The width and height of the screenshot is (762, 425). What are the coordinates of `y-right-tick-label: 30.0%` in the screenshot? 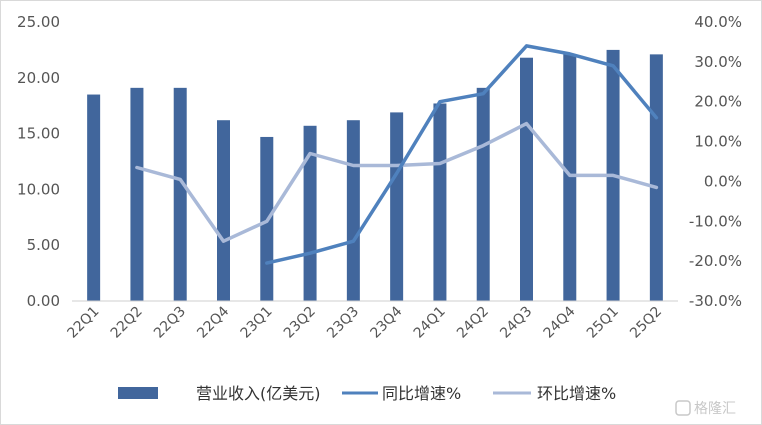 It's located at (718, 62).